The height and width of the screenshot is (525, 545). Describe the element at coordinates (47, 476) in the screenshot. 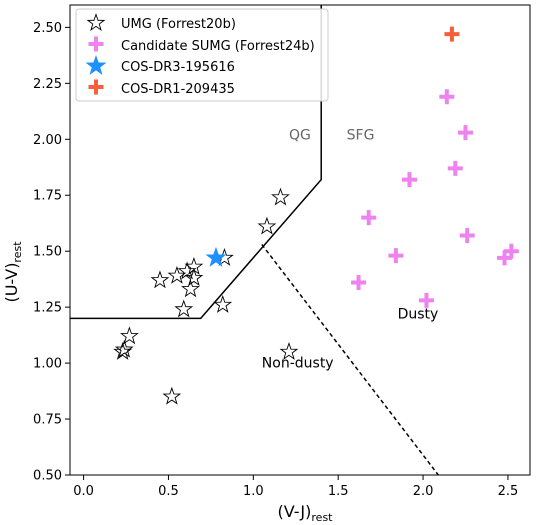

I see `y-tick-label-0: 0.50` at that location.